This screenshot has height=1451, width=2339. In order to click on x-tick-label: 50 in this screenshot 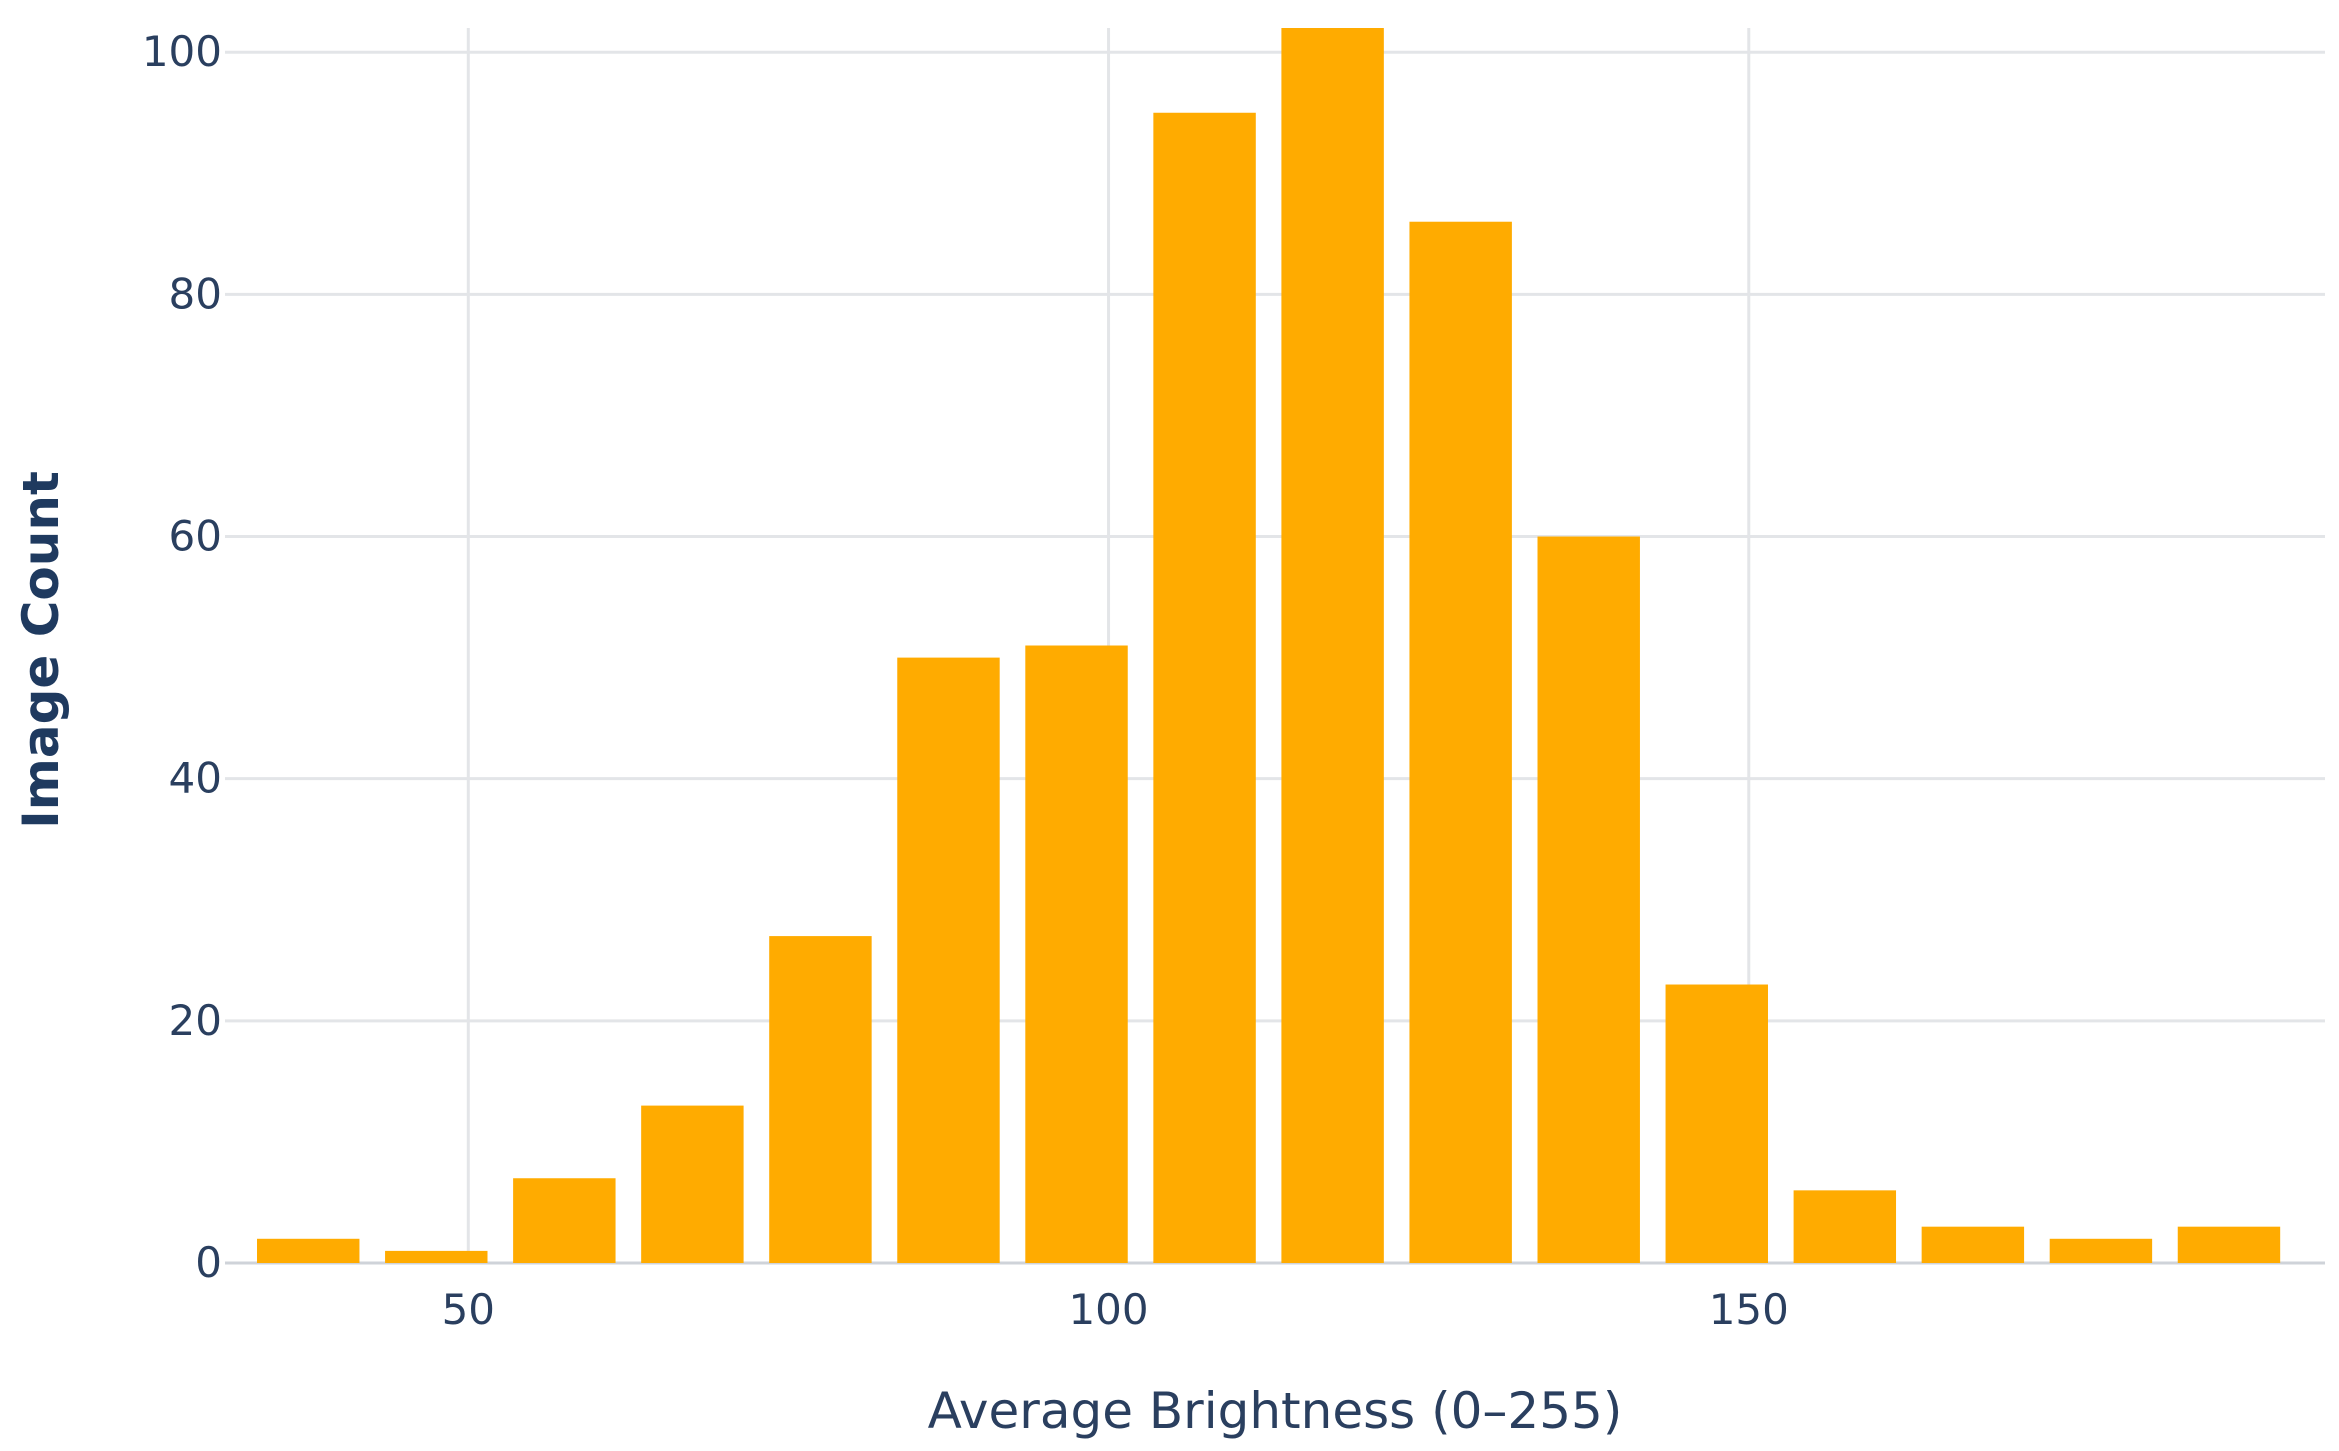, I will do `click(468, 1309)`.